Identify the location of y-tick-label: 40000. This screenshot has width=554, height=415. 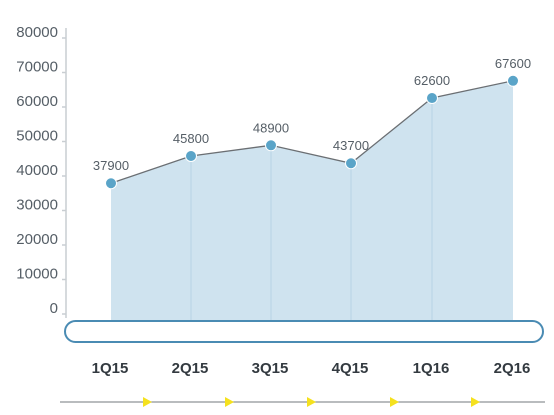
(37, 170).